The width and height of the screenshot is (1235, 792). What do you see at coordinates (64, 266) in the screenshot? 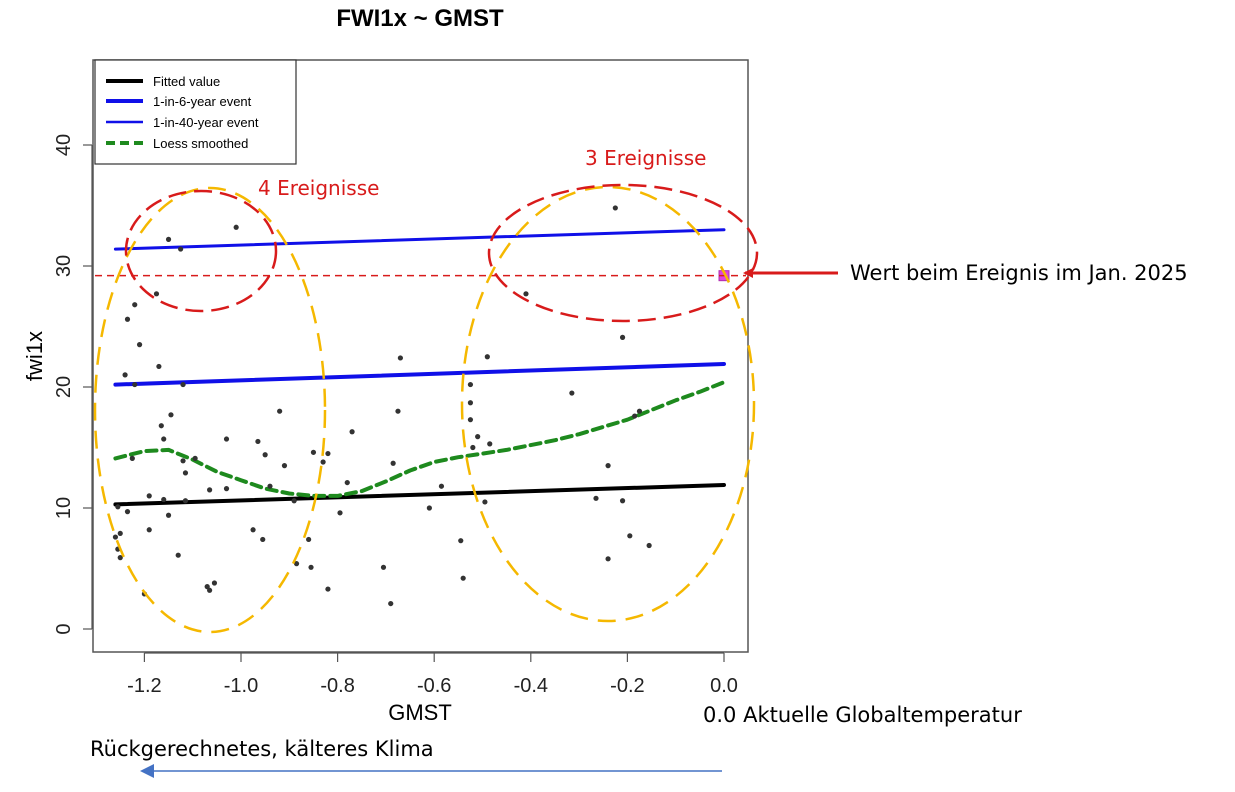
I see `y-tick-label: 30` at bounding box center [64, 266].